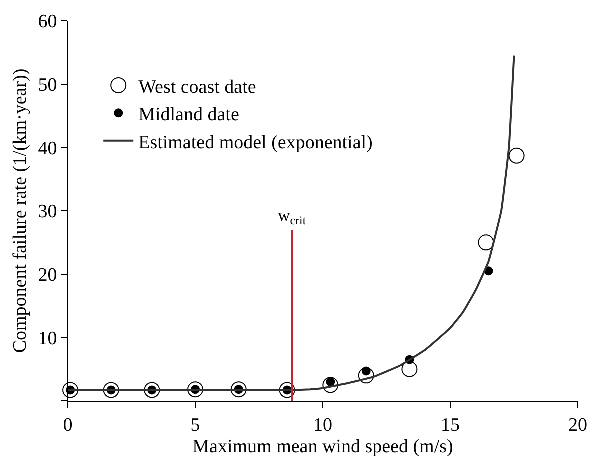 This screenshot has height=465, width=614. What do you see at coordinates (195, 425) in the screenshot?
I see `x-tick-label: 5` at bounding box center [195, 425].